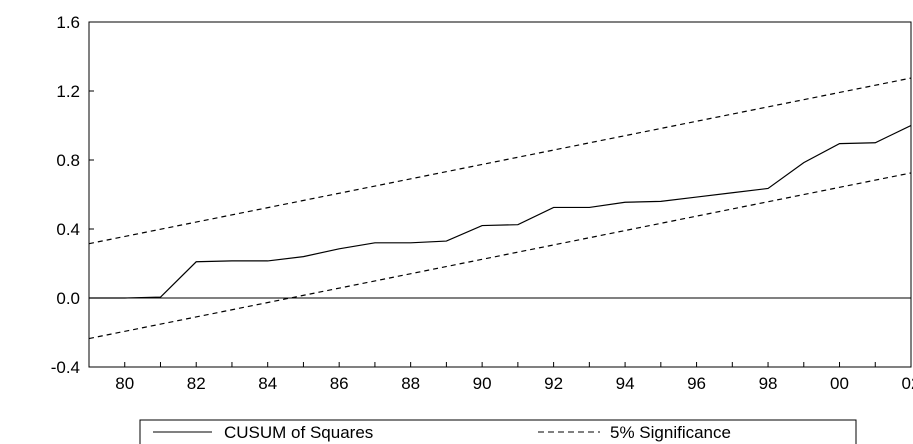 Image resolution: width=913 pixels, height=444 pixels. I want to click on y-tick-label: -0.4, so click(65, 367).